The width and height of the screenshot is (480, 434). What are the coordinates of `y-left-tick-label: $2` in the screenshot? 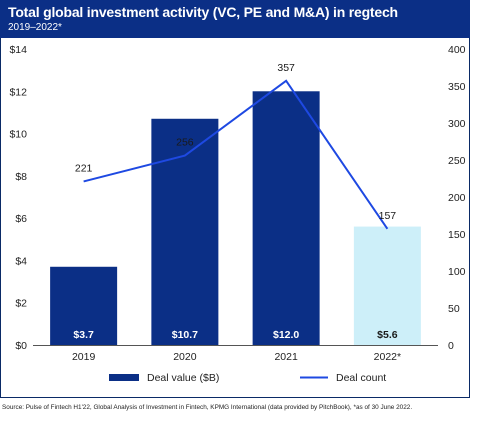 It's located at (21, 304).